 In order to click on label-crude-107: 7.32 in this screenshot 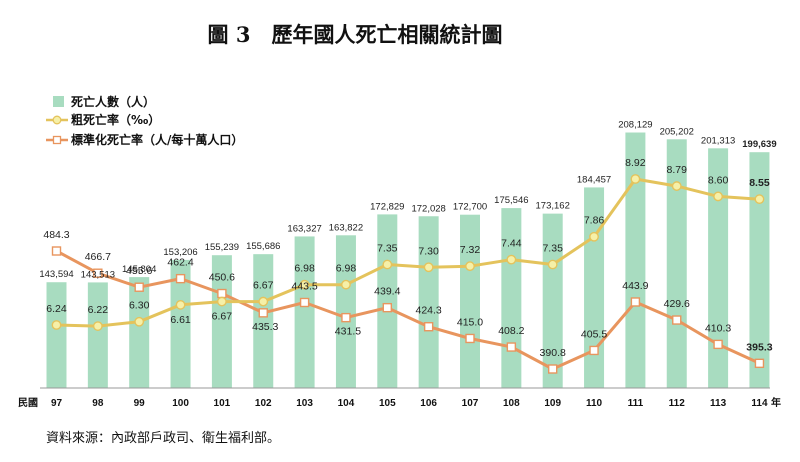, I will do `click(470, 250)`.